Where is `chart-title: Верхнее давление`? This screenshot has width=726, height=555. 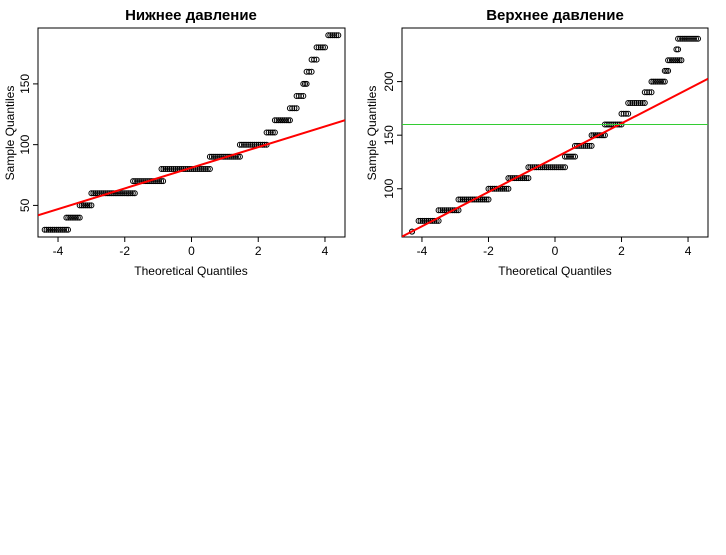
chart-title: Верхнее давление is located at coordinates (555, 15).